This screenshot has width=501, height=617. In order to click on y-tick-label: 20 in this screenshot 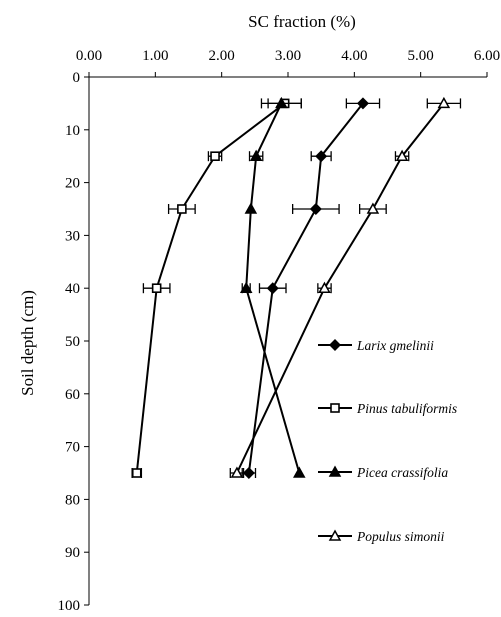, I will do `click(72, 184)`.